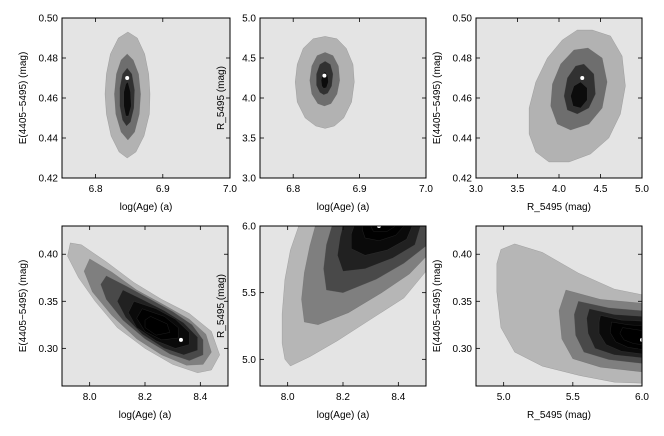  I want to click on y-tick-label: 3.5, so click(249, 139).